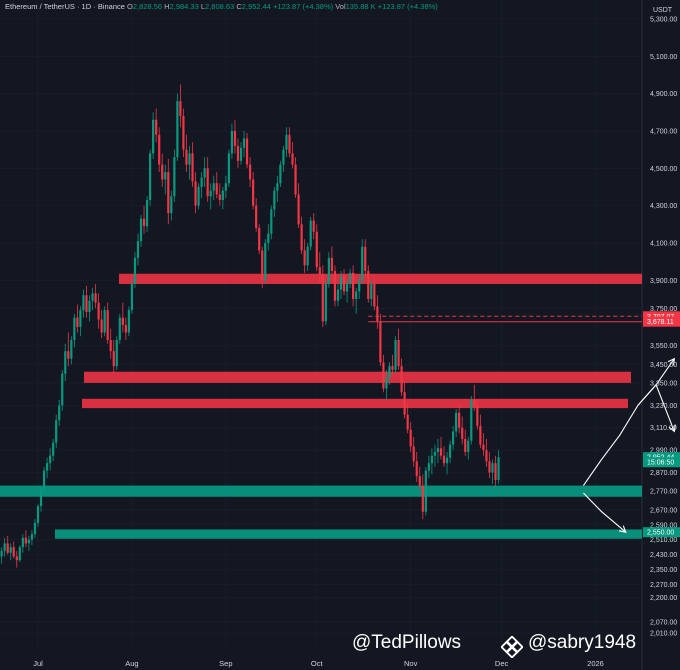 The width and height of the screenshot is (680, 670). I want to click on binance-logo-icon, so click(512, 647).